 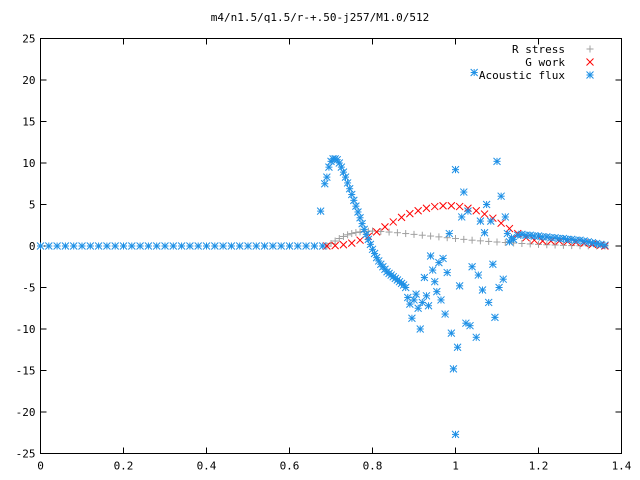 I want to click on legend-label-acoustic-flux: Acoustic flux, so click(x=522, y=75).